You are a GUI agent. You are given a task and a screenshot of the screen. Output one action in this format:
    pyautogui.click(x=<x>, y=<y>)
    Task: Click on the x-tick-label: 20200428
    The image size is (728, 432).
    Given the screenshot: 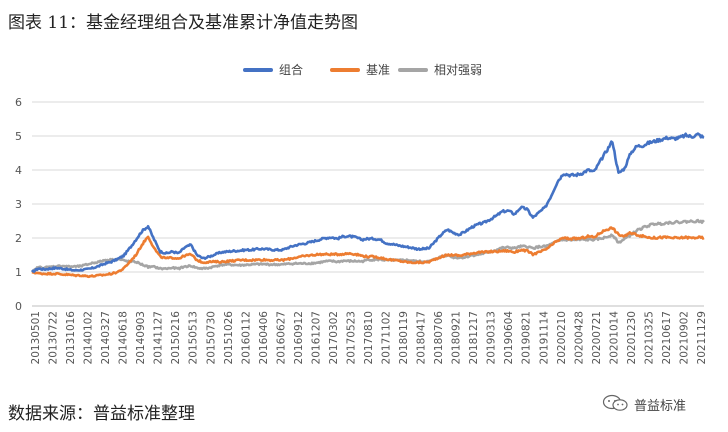 What is the action you would take?
    pyautogui.click(x=579, y=337)
    